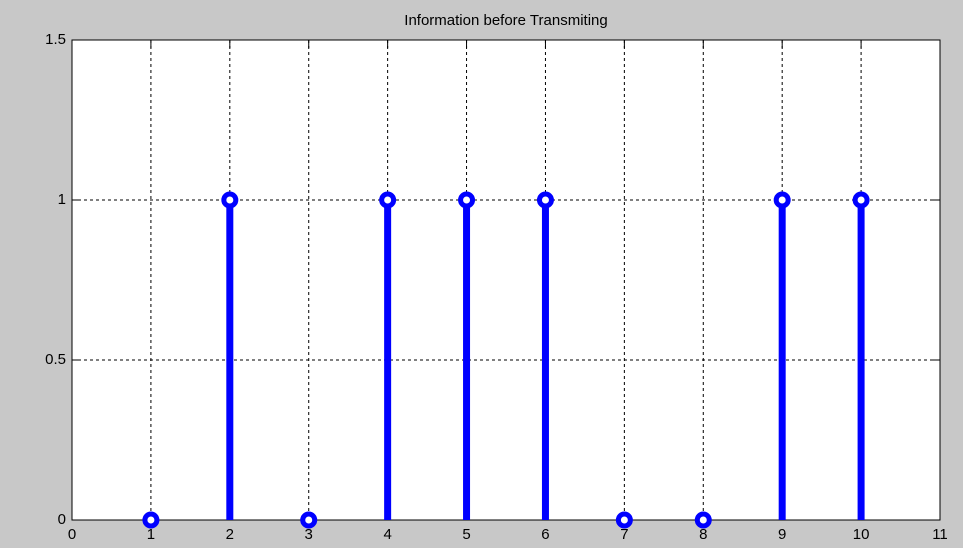  Describe the element at coordinates (62, 199) in the screenshot. I see `y-tick-label: 1` at that location.